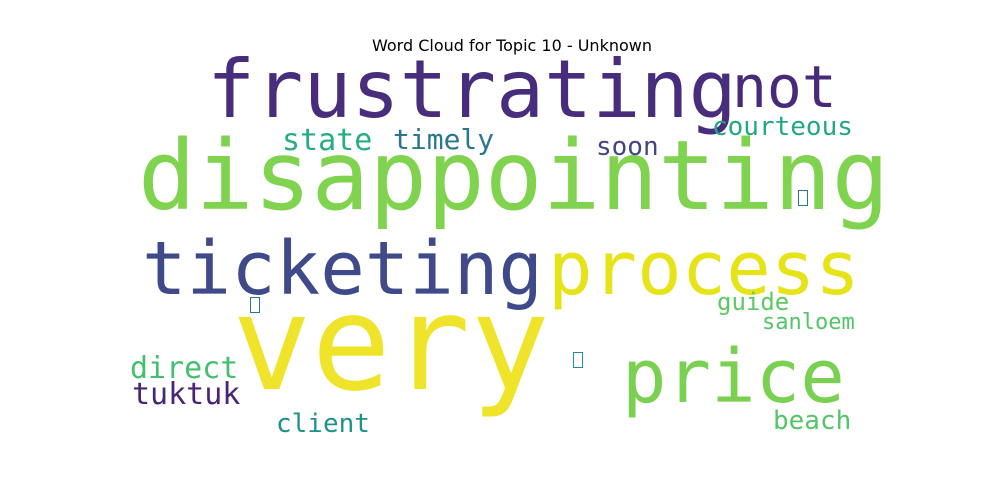  What do you see at coordinates (327, 140) in the screenshot?
I see `word-state: state` at bounding box center [327, 140].